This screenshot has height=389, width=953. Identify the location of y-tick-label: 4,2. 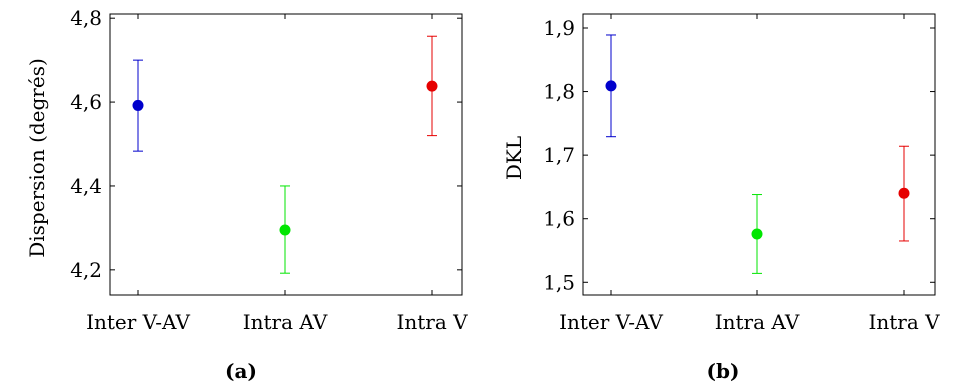
(86, 270).